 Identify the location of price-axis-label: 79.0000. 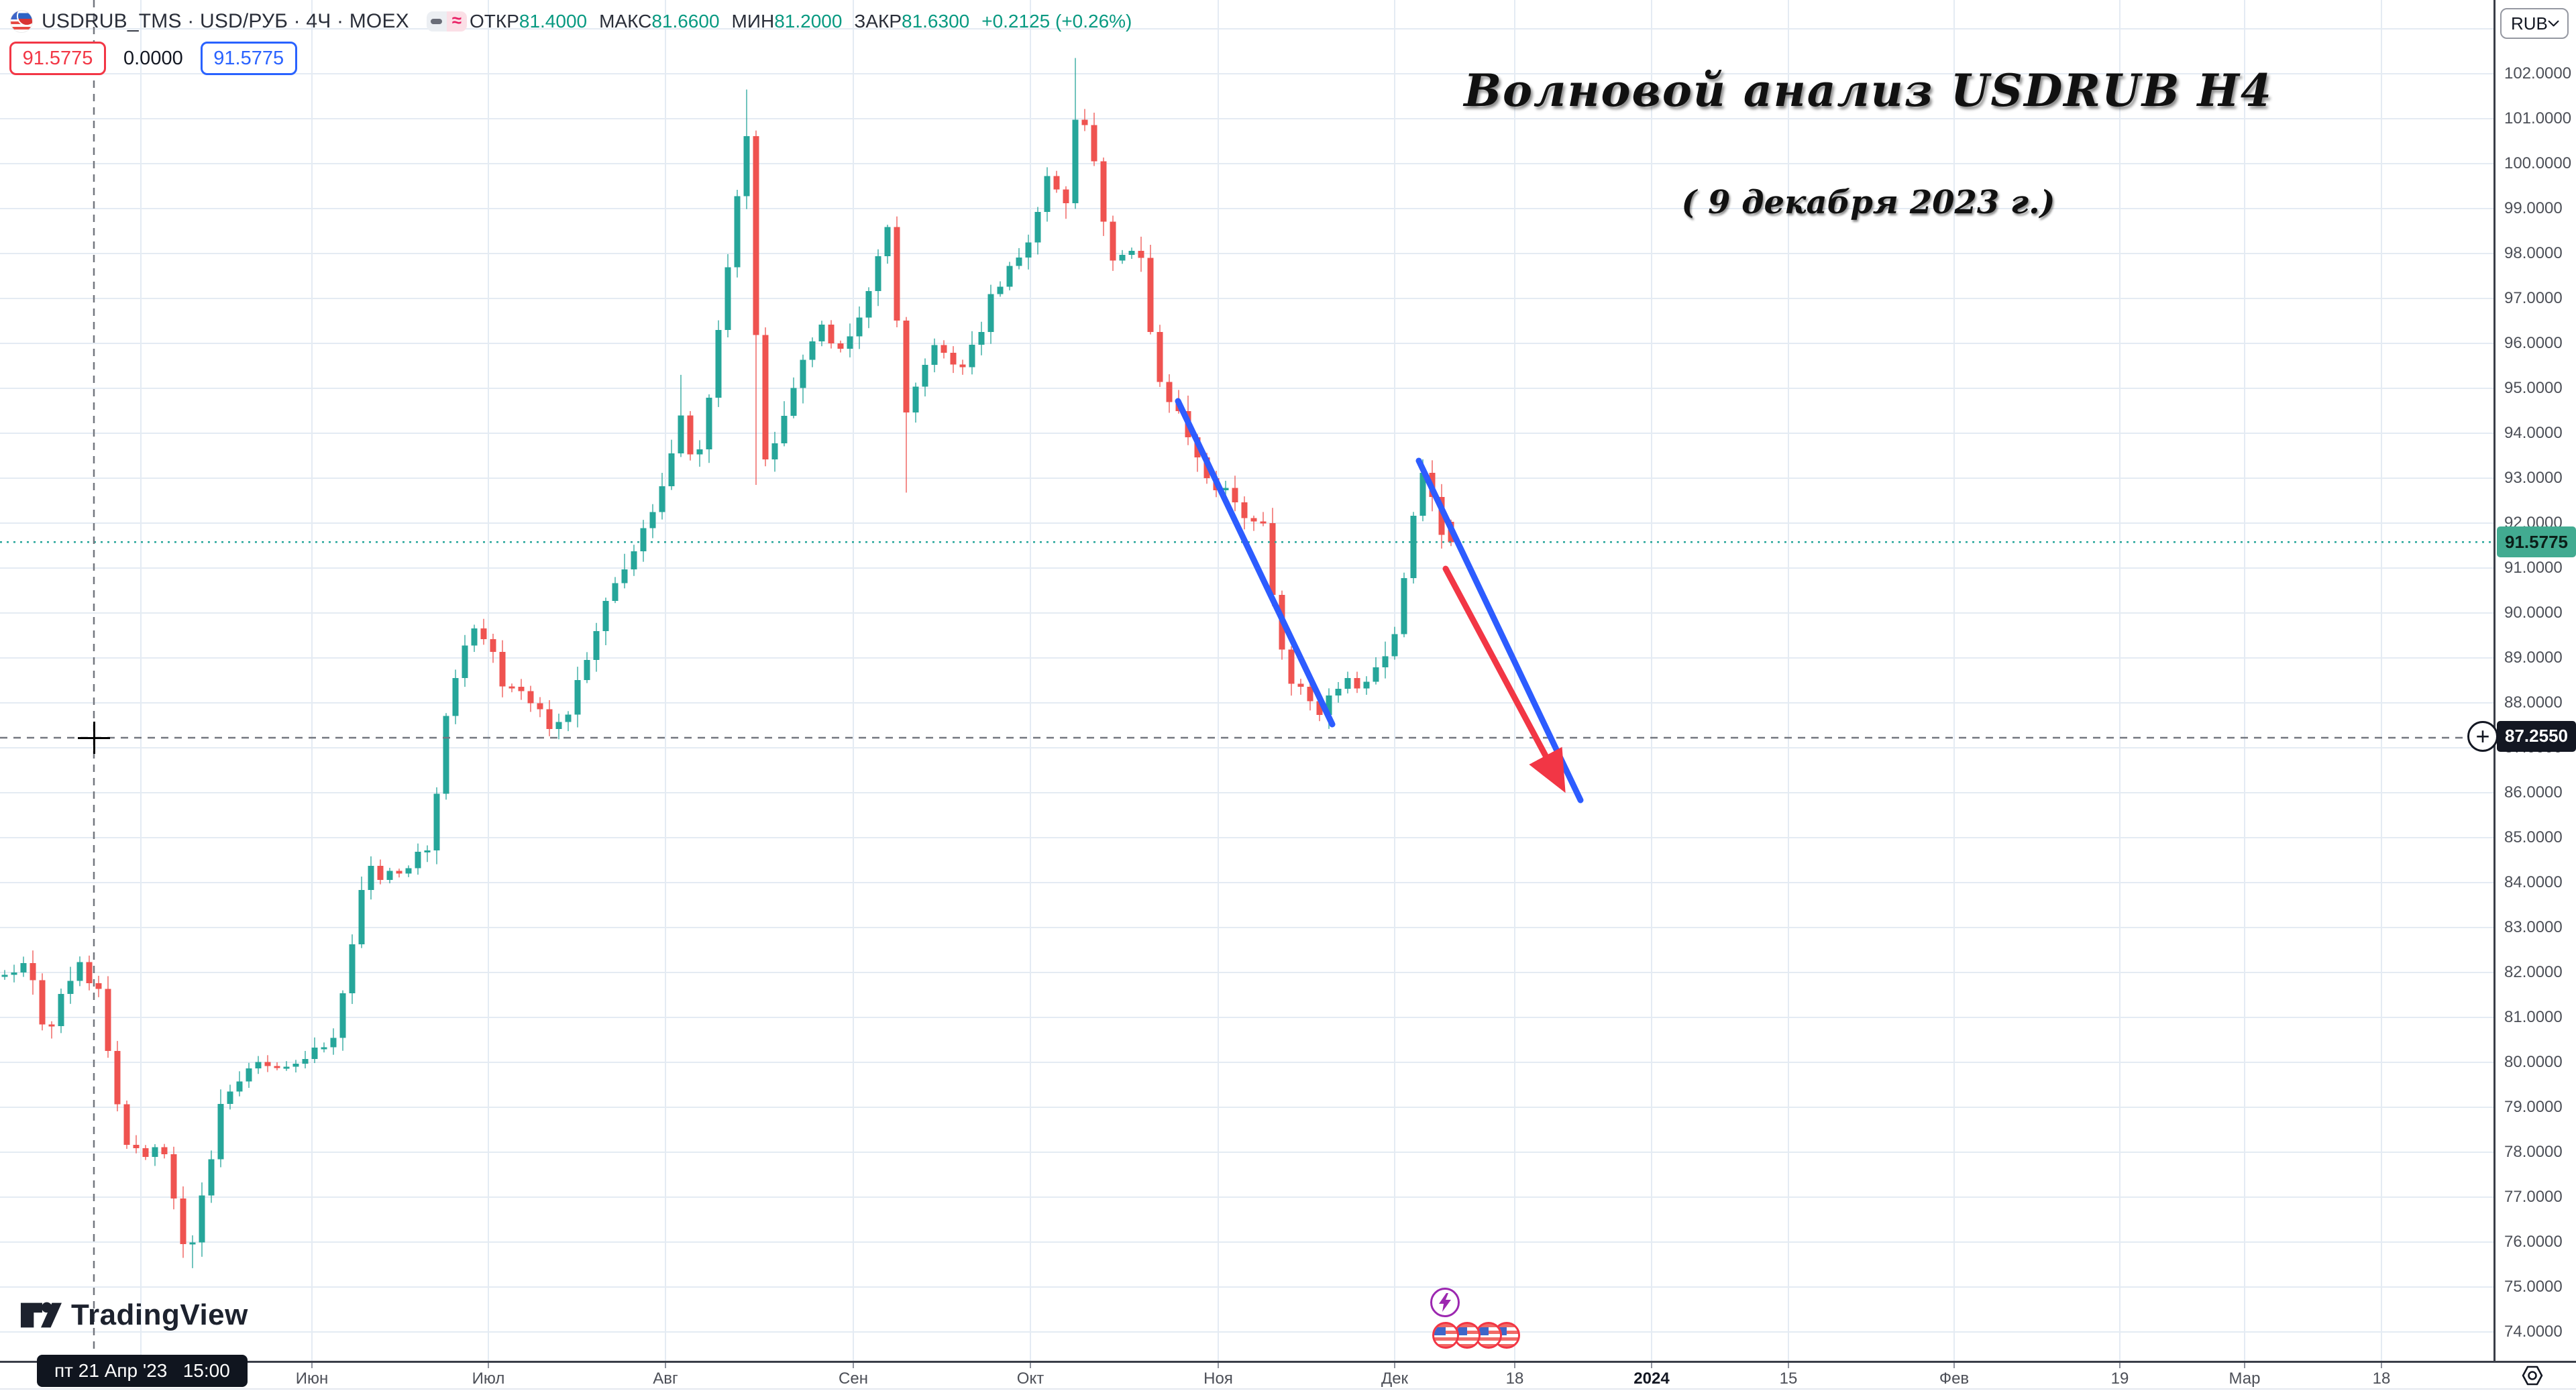
(2533, 1107).